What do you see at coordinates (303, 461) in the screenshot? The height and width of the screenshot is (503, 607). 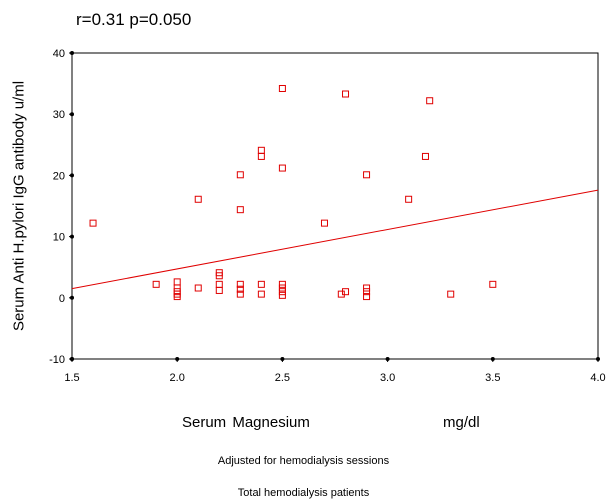 I see `adjustment-note: Adjusted for hemodialysis sessions` at bounding box center [303, 461].